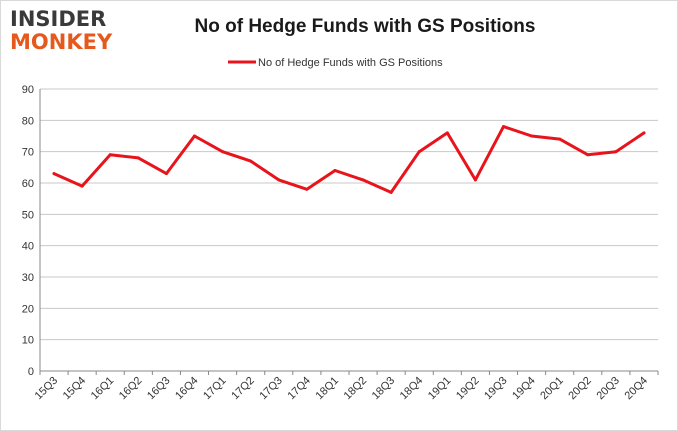 This screenshot has width=678, height=431. I want to click on y-tick-label-90: 90, so click(28, 90).